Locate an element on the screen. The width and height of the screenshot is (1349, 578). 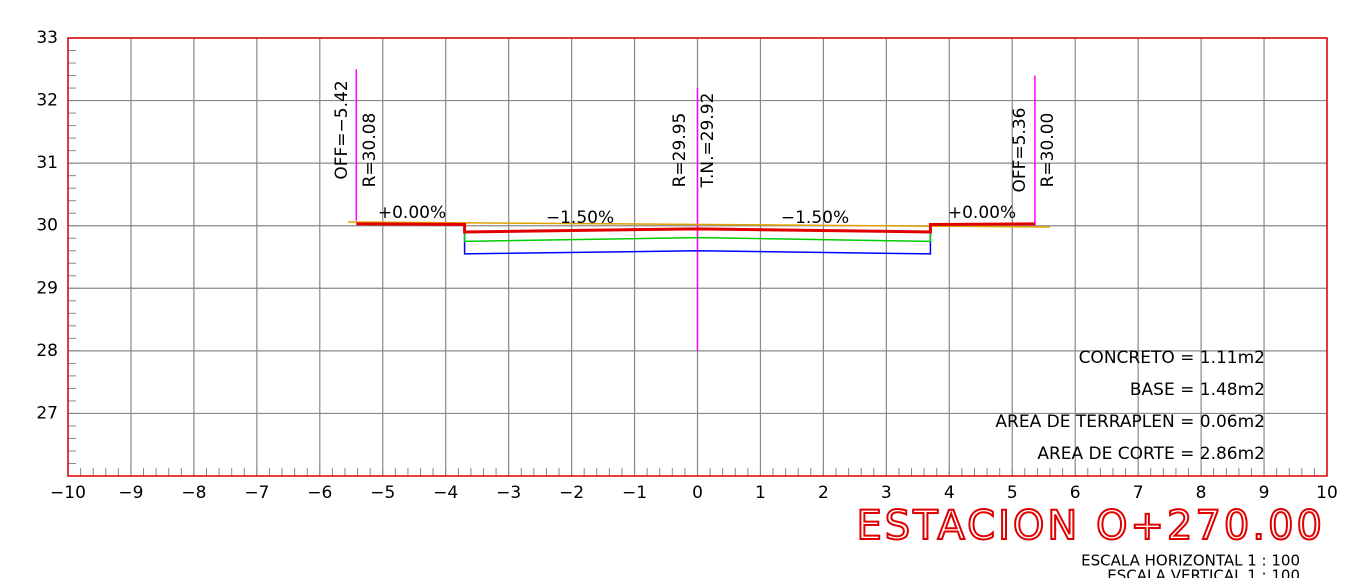
annotation: R=30.08 is located at coordinates (370, 150).